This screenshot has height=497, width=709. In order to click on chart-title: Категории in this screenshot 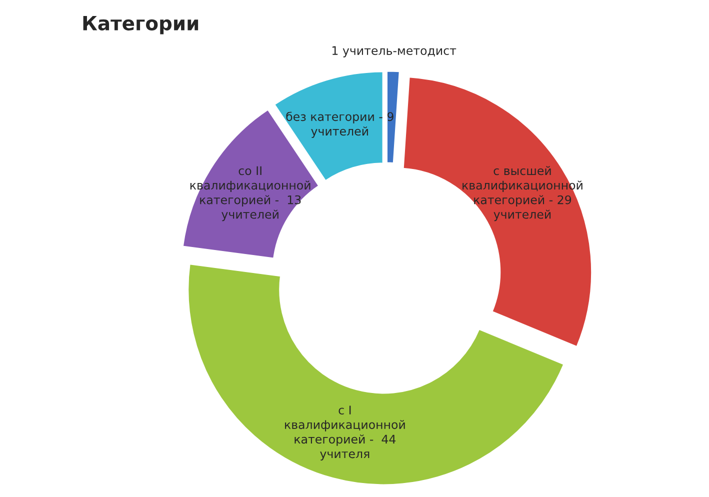, I will do `click(140, 25)`.